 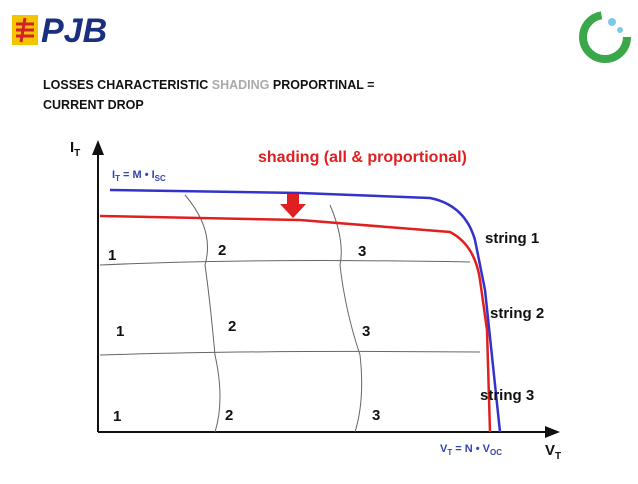 What do you see at coordinates (98, 147) in the screenshot?
I see `y-arrow` at bounding box center [98, 147].